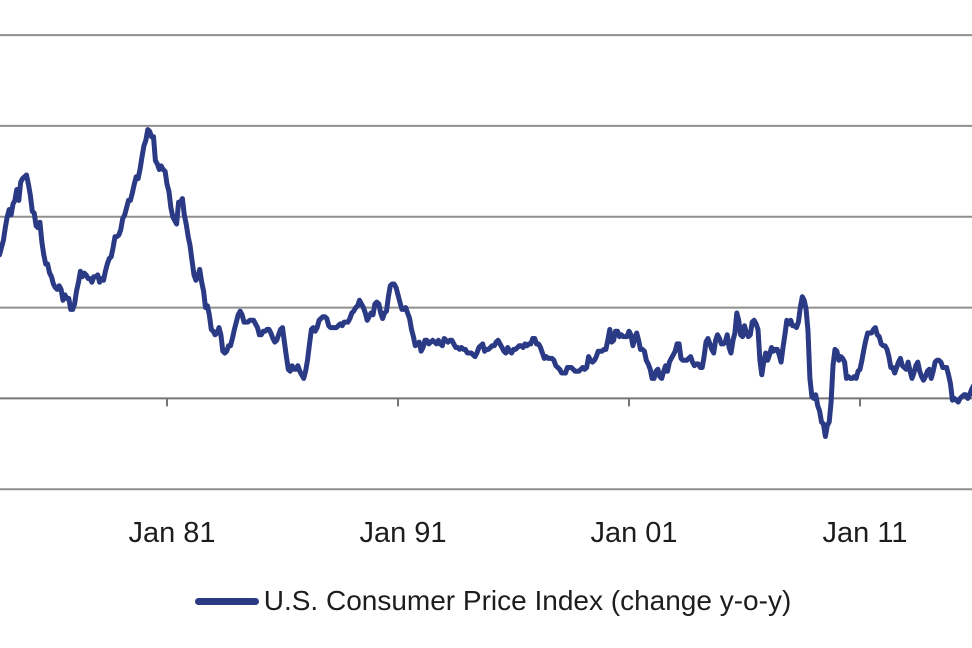 This screenshot has width=972, height=648. I want to click on legend-line-marker, so click(226, 601).